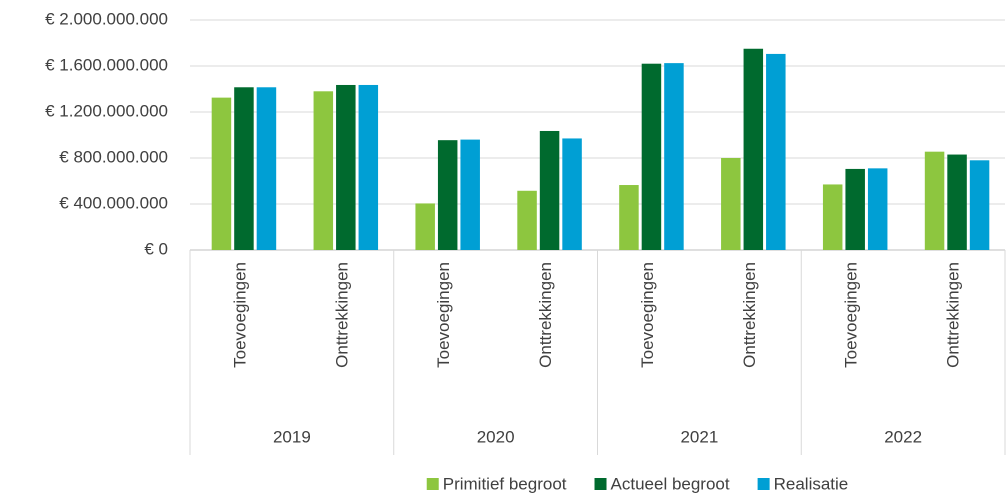 The height and width of the screenshot is (499, 1006). I want to click on y-tick-label: € 1.200.000.000, so click(106, 110).